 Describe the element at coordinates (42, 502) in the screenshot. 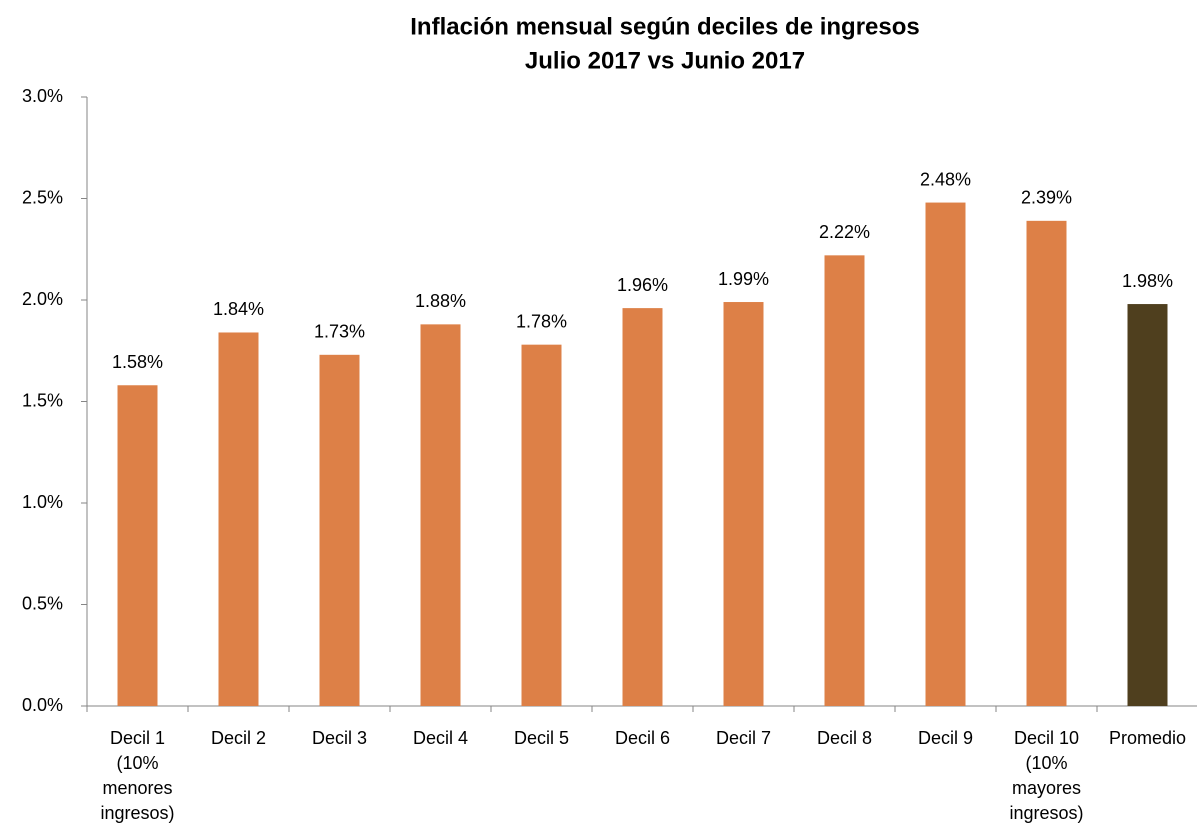

I see `y-tick-label: 1.0%` at that location.